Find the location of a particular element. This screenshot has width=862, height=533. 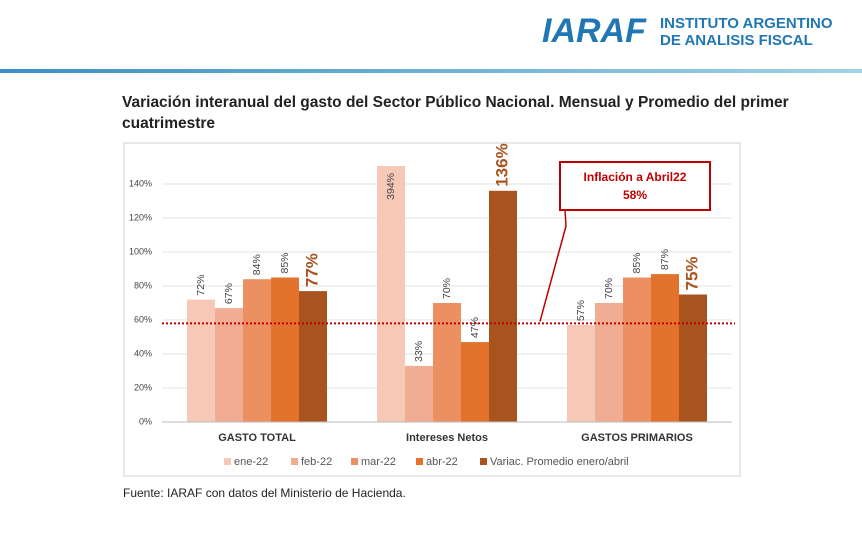

y-tick-label: 20% is located at coordinates (143, 387).